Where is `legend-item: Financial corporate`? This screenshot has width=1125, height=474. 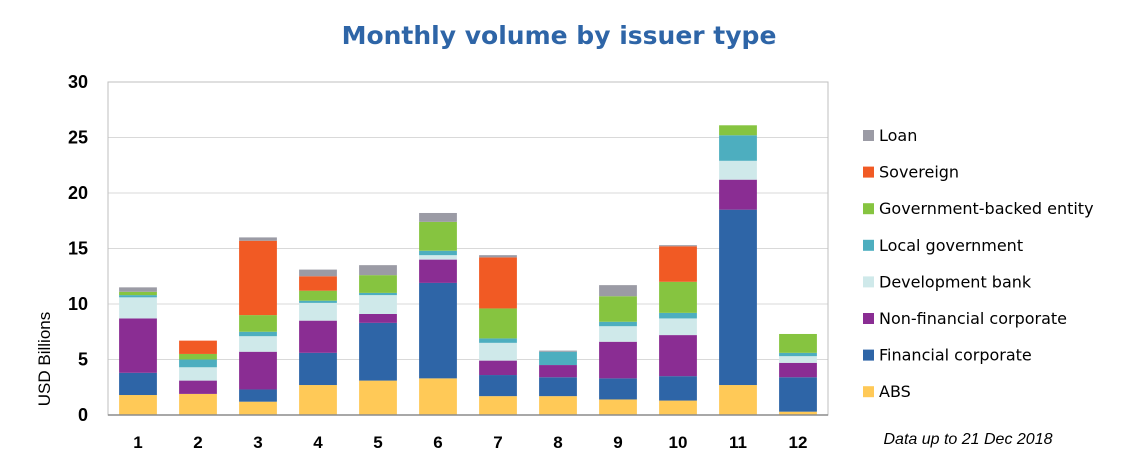
legend-item: Financial corporate is located at coordinates (947, 355).